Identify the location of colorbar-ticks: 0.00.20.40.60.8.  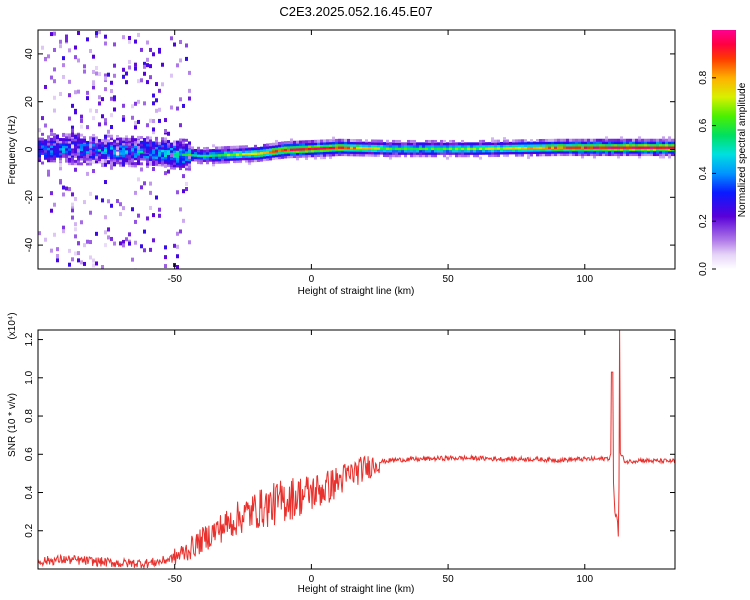
(707, 173).